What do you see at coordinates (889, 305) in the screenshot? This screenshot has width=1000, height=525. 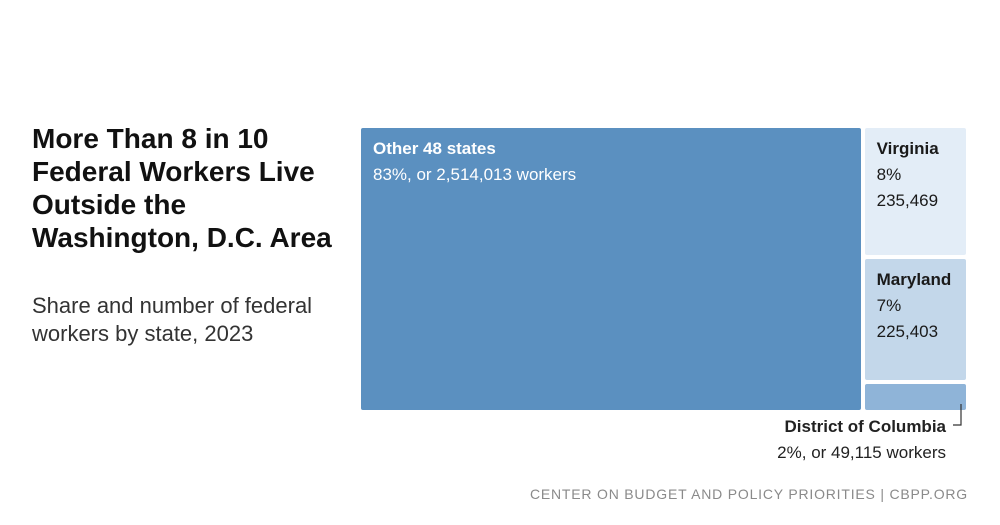 I see `tile-share-maryland: 7%` at bounding box center [889, 305].